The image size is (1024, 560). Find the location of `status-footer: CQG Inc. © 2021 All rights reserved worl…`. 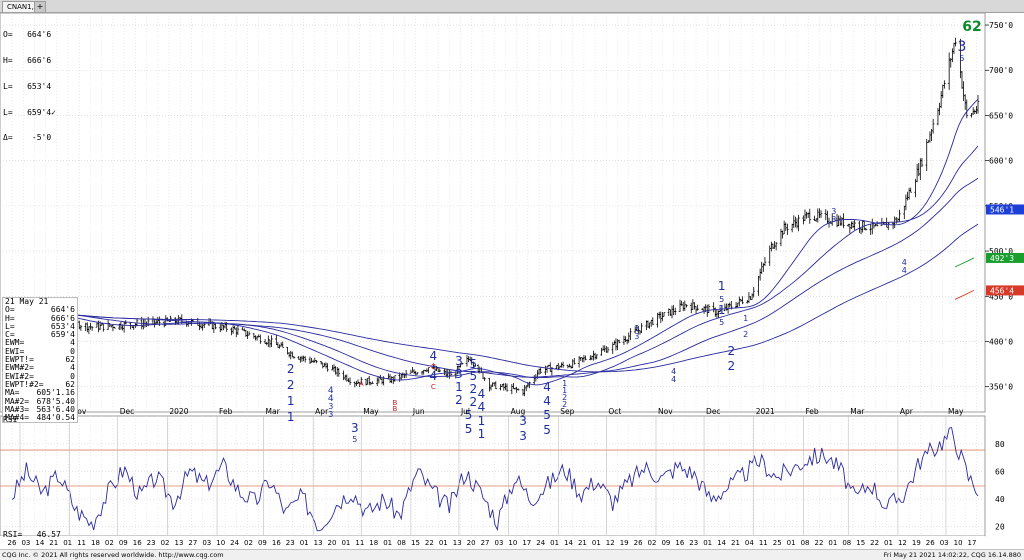

status-footer: CQG Inc. © 2021 All rights reserved worl… is located at coordinates (512, 554).